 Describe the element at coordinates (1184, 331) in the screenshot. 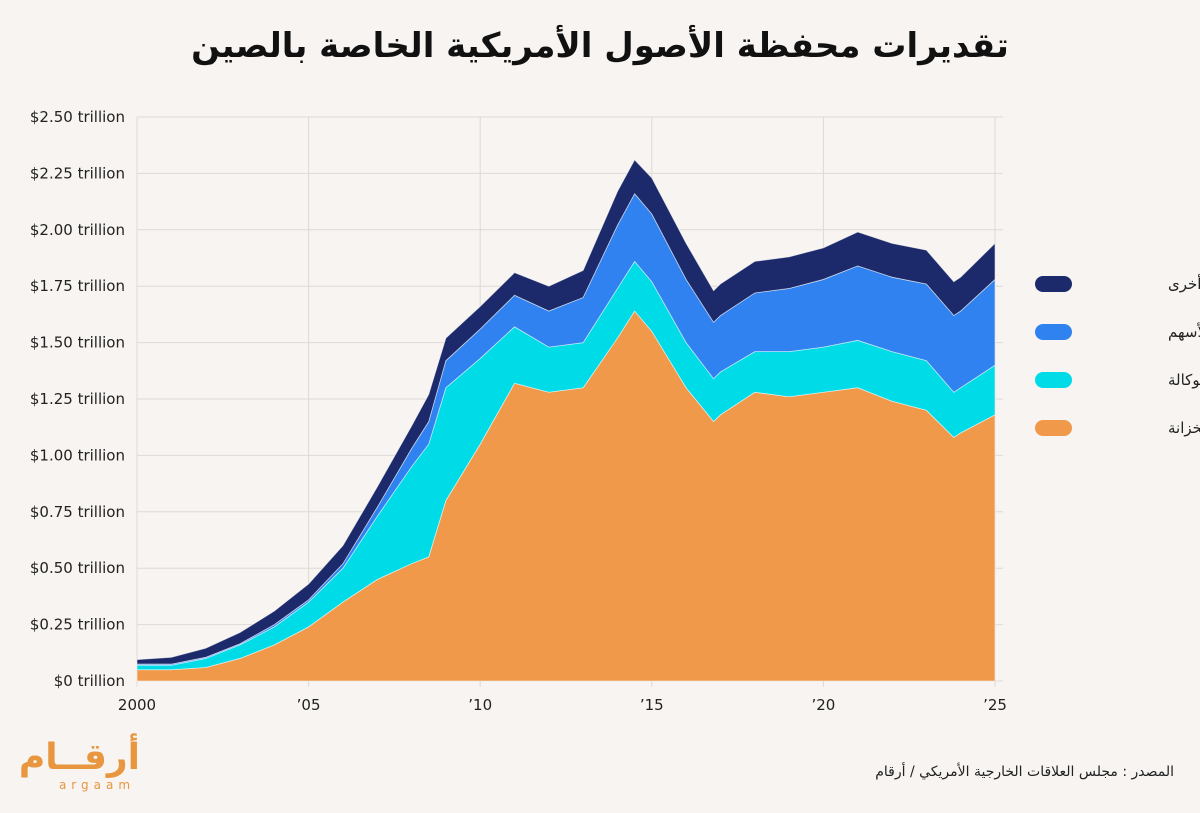

I see `legend-label: الأسهم` at that location.